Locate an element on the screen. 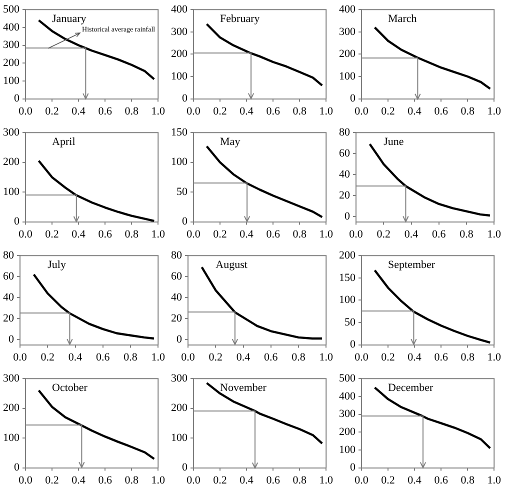 The image size is (506, 494). chart-title: April is located at coordinates (64, 142).